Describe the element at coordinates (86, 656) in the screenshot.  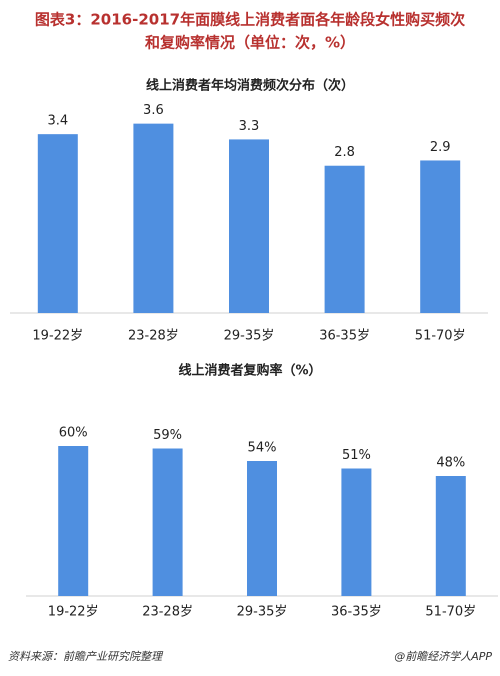
I see `source: 资料来源：前瞻产业研究院整理` at that location.